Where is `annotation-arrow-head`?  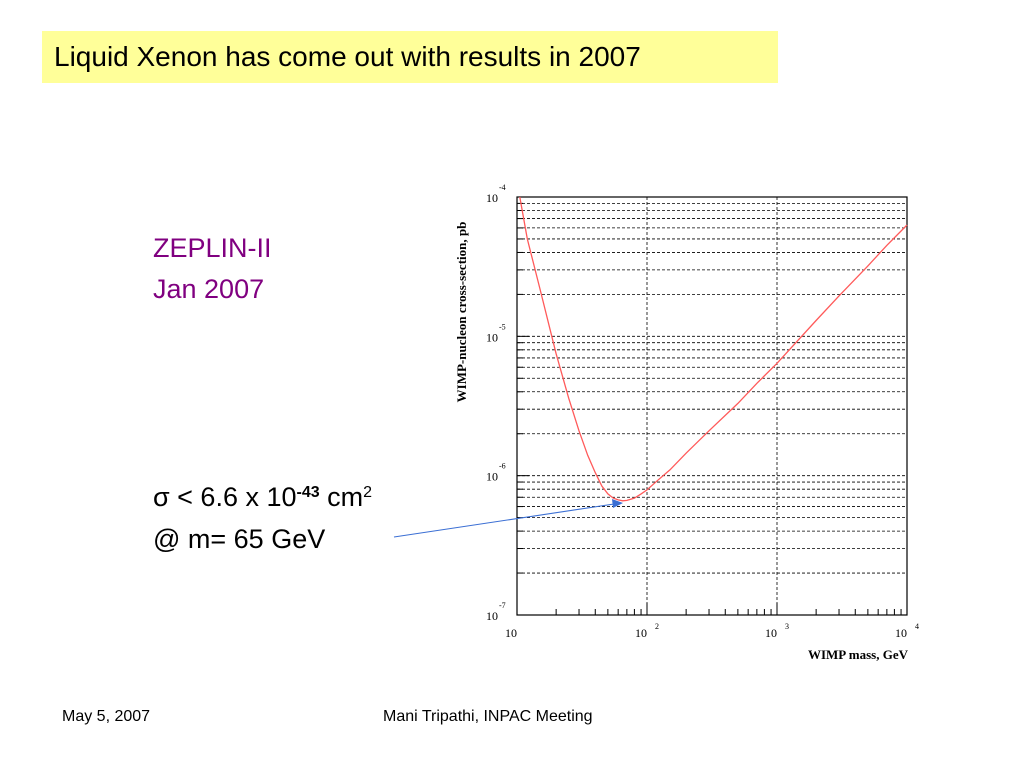
annotation-arrow-head is located at coordinates (617, 503).